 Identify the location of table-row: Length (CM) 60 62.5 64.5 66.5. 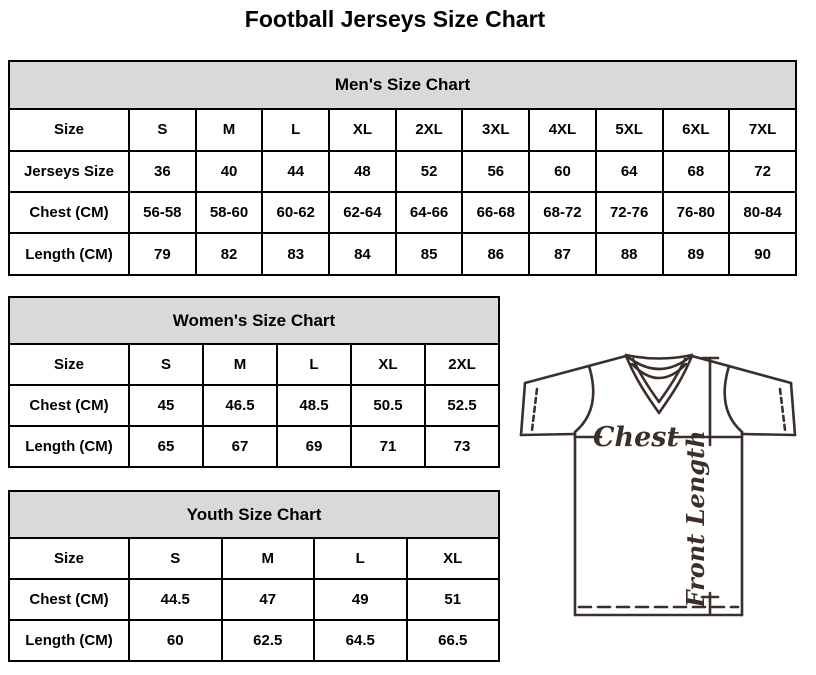
(254, 640).